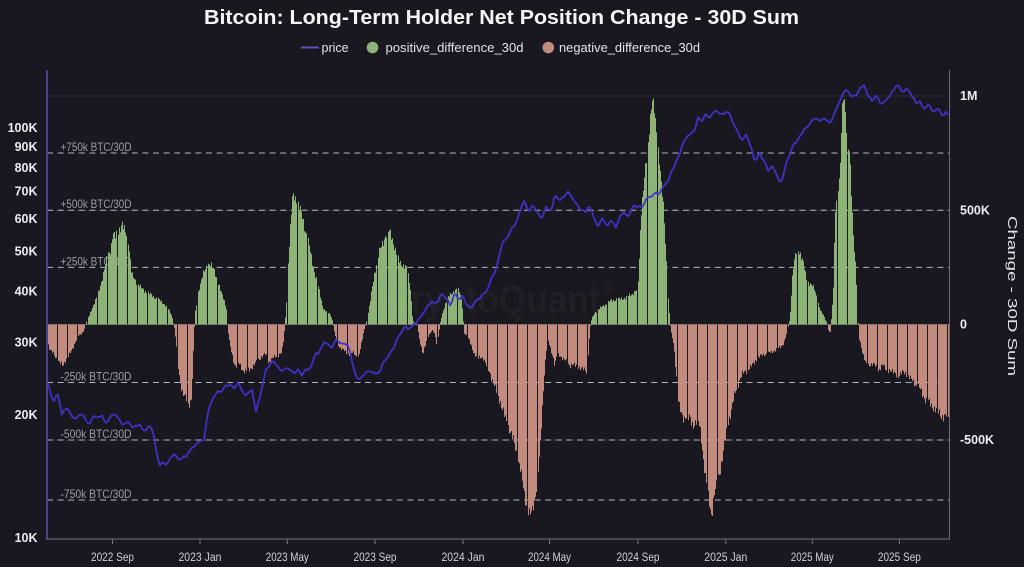  I want to click on svg-text: 70K, so click(26, 192).